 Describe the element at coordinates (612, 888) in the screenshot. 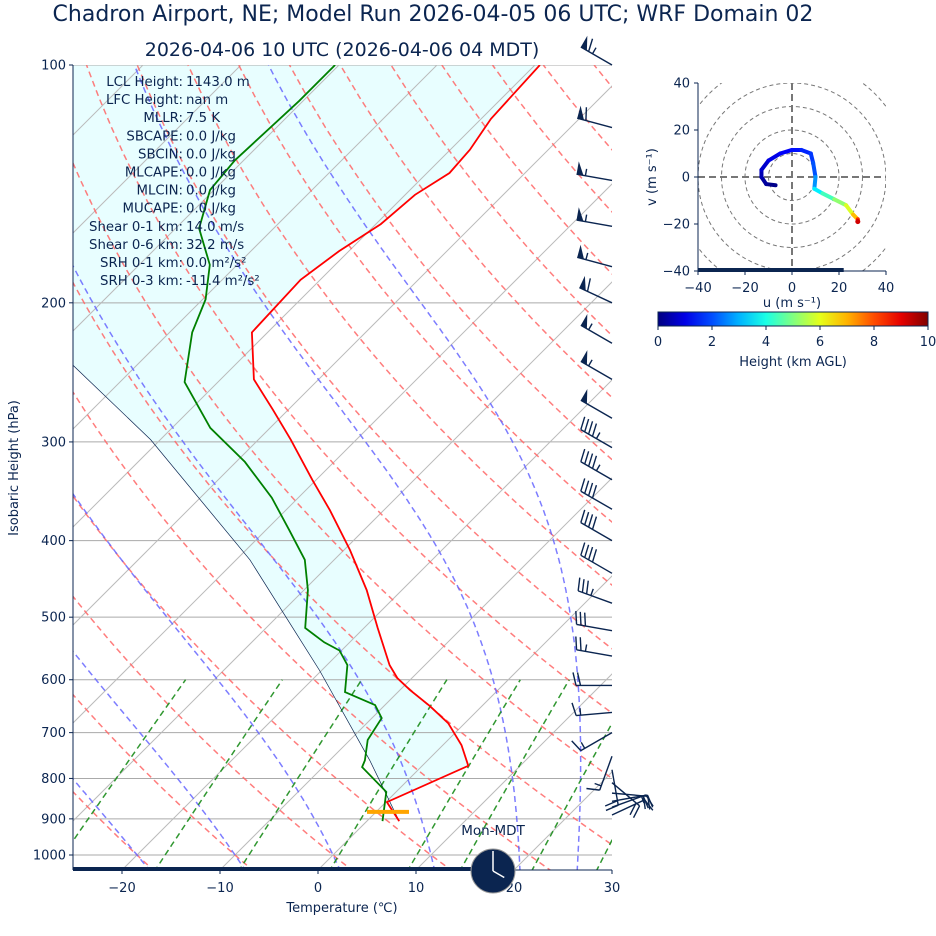

I see `x-tick-label: 30` at that location.